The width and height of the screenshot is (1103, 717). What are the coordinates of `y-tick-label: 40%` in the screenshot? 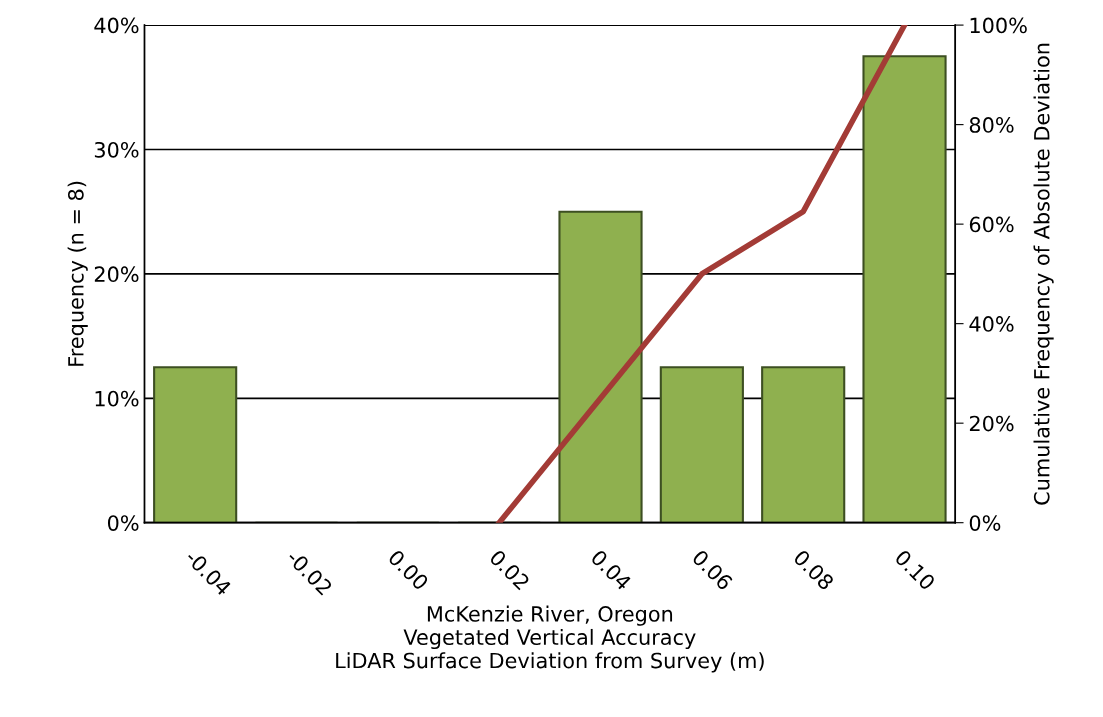 It's located at (116, 25).